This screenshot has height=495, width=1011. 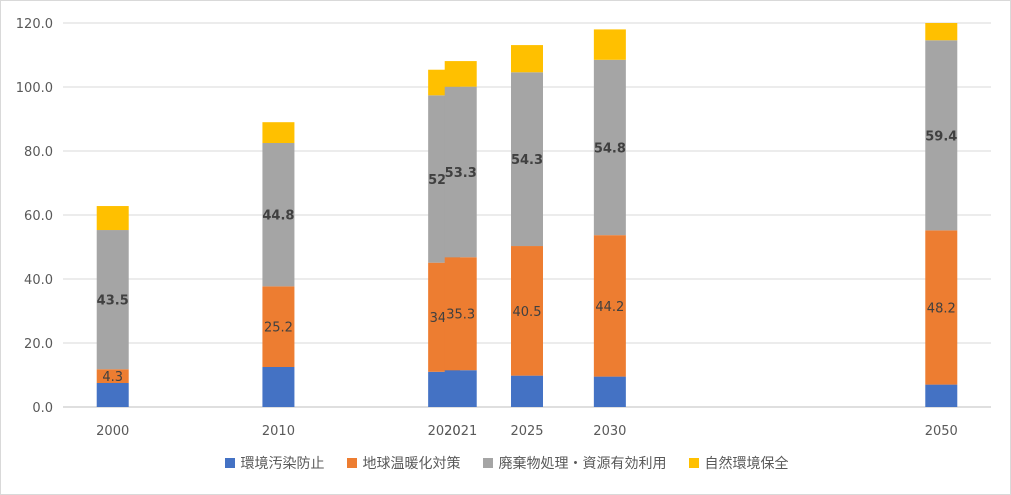 I want to click on data-label: 53.3, so click(x=461, y=173).